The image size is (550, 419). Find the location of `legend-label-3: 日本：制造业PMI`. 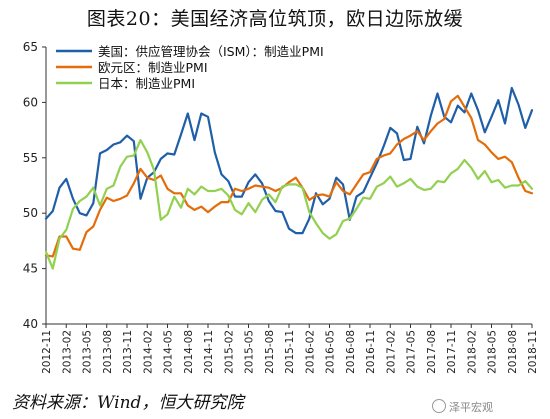

legend-label-3: 日本：制造业PMI is located at coordinates (146, 83).